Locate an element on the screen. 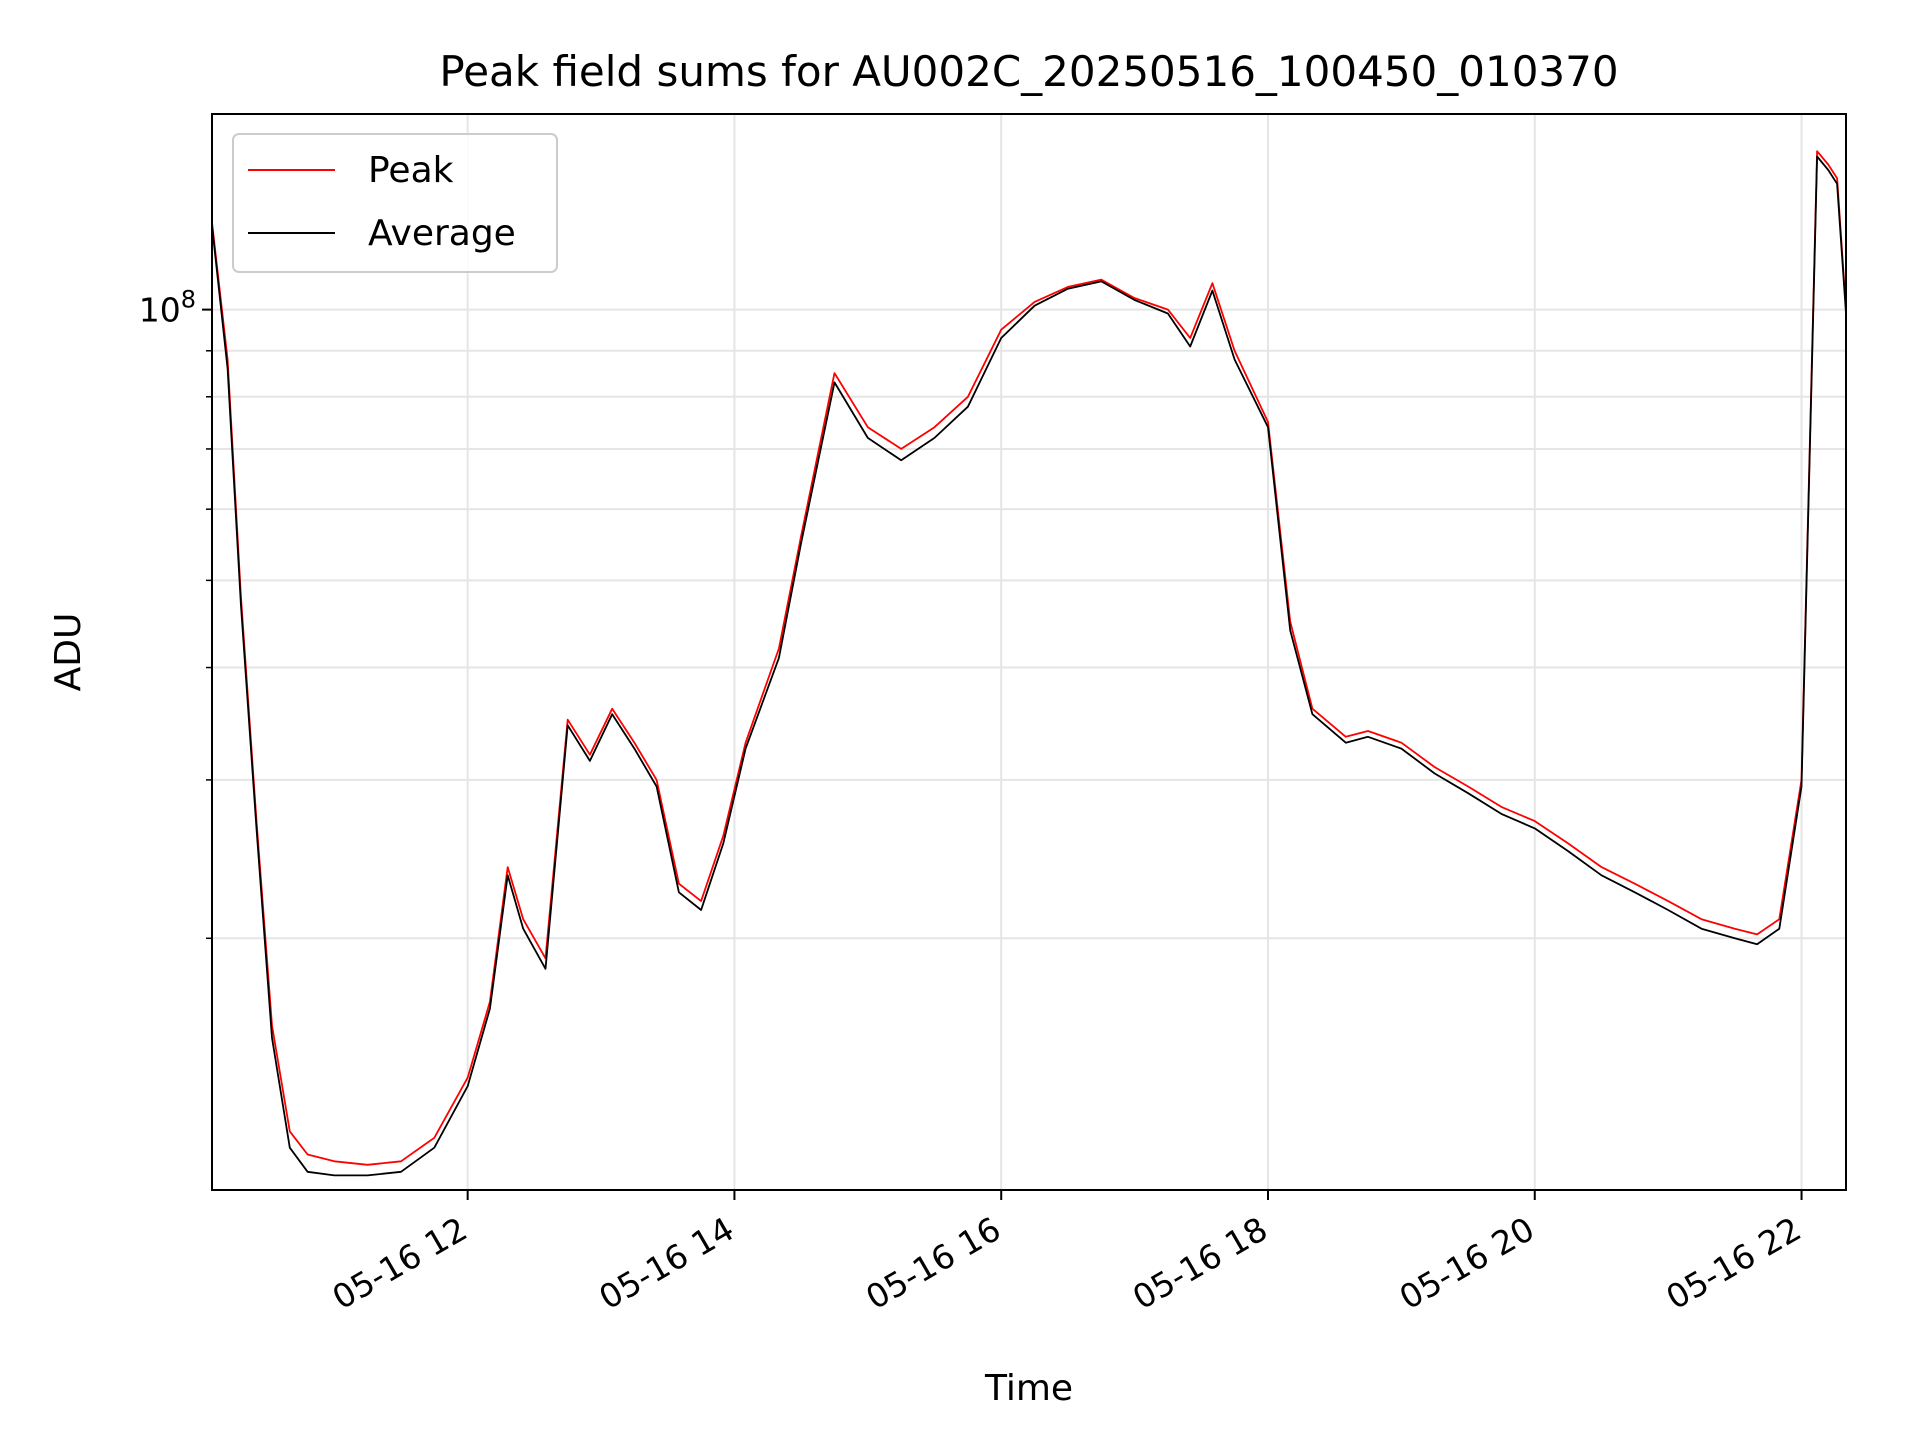  legend-label-peak: Peak is located at coordinates (411, 170).